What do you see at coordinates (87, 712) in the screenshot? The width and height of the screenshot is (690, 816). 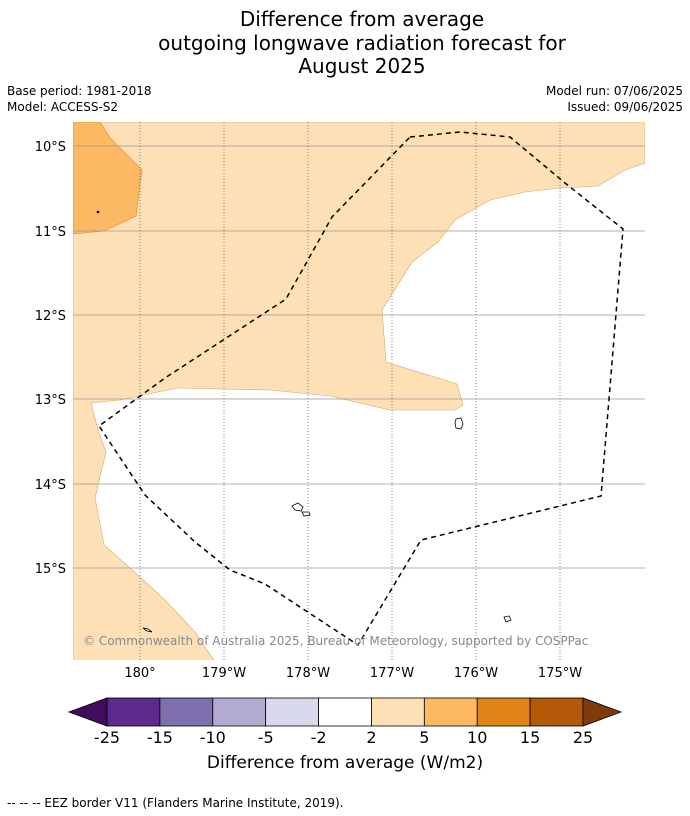 I see `colorbar-extend-low` at bounding box center [87, 712].